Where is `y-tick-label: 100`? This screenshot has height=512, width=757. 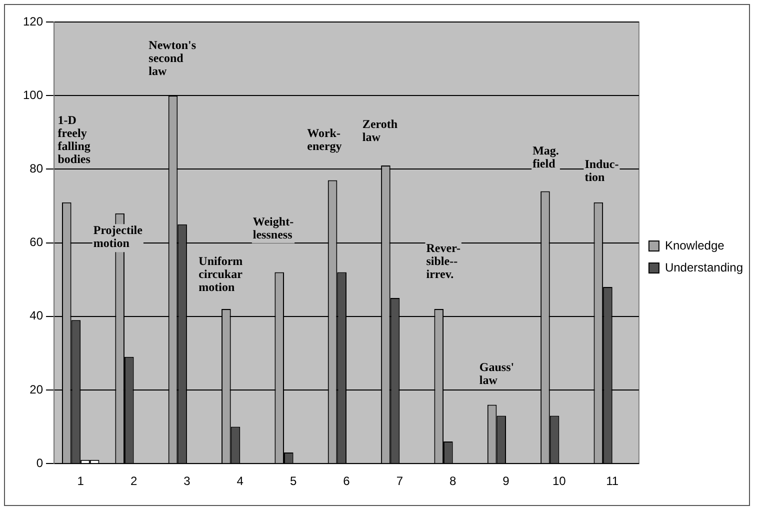 y-tick-label: 100 is located at coordinates (33, 95).